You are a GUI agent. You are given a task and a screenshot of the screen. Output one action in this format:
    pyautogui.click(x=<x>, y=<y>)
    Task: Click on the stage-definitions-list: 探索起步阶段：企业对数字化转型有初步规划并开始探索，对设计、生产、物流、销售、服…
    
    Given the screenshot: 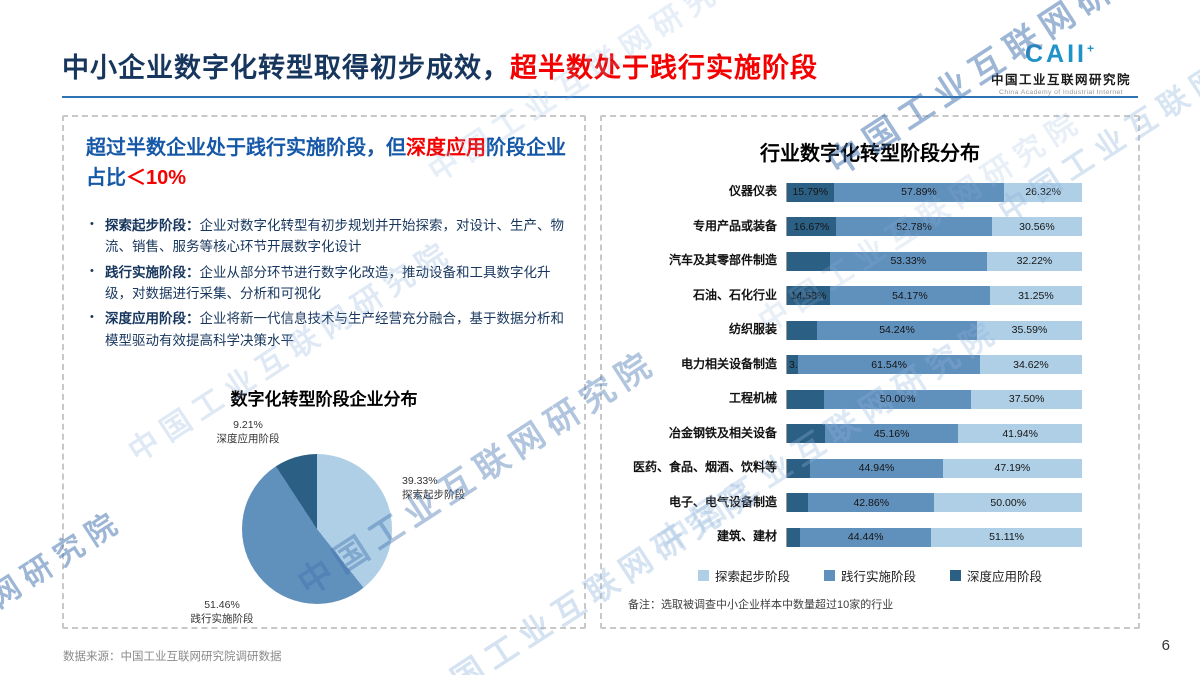 What is the action you would take?
    pyautogui.click(x=328, y=285)
    